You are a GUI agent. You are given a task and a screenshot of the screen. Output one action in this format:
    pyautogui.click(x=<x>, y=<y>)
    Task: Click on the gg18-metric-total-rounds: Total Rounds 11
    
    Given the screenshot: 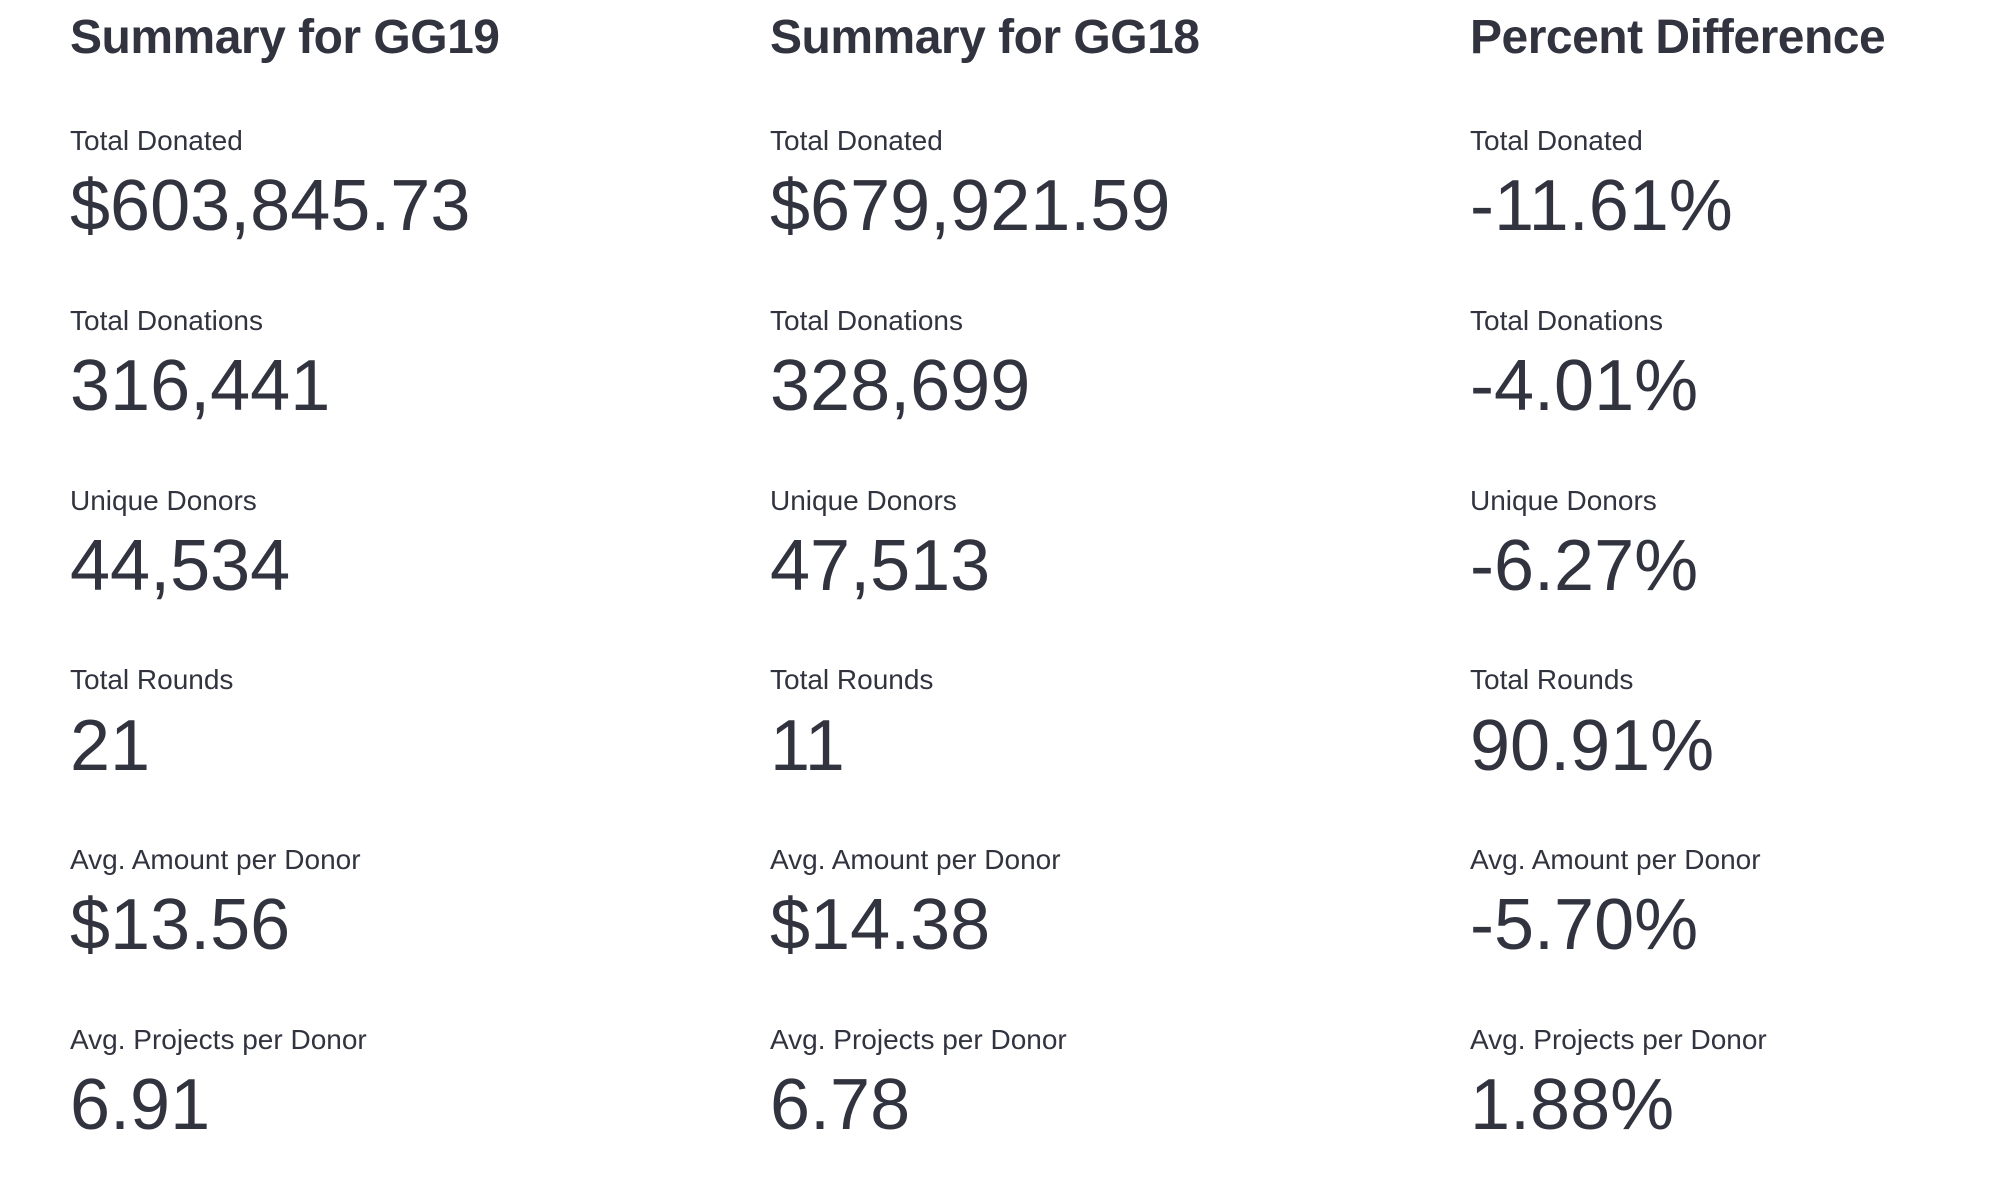 What is the action you would take?
    pyautogui.click(x=1120, y=726)
    